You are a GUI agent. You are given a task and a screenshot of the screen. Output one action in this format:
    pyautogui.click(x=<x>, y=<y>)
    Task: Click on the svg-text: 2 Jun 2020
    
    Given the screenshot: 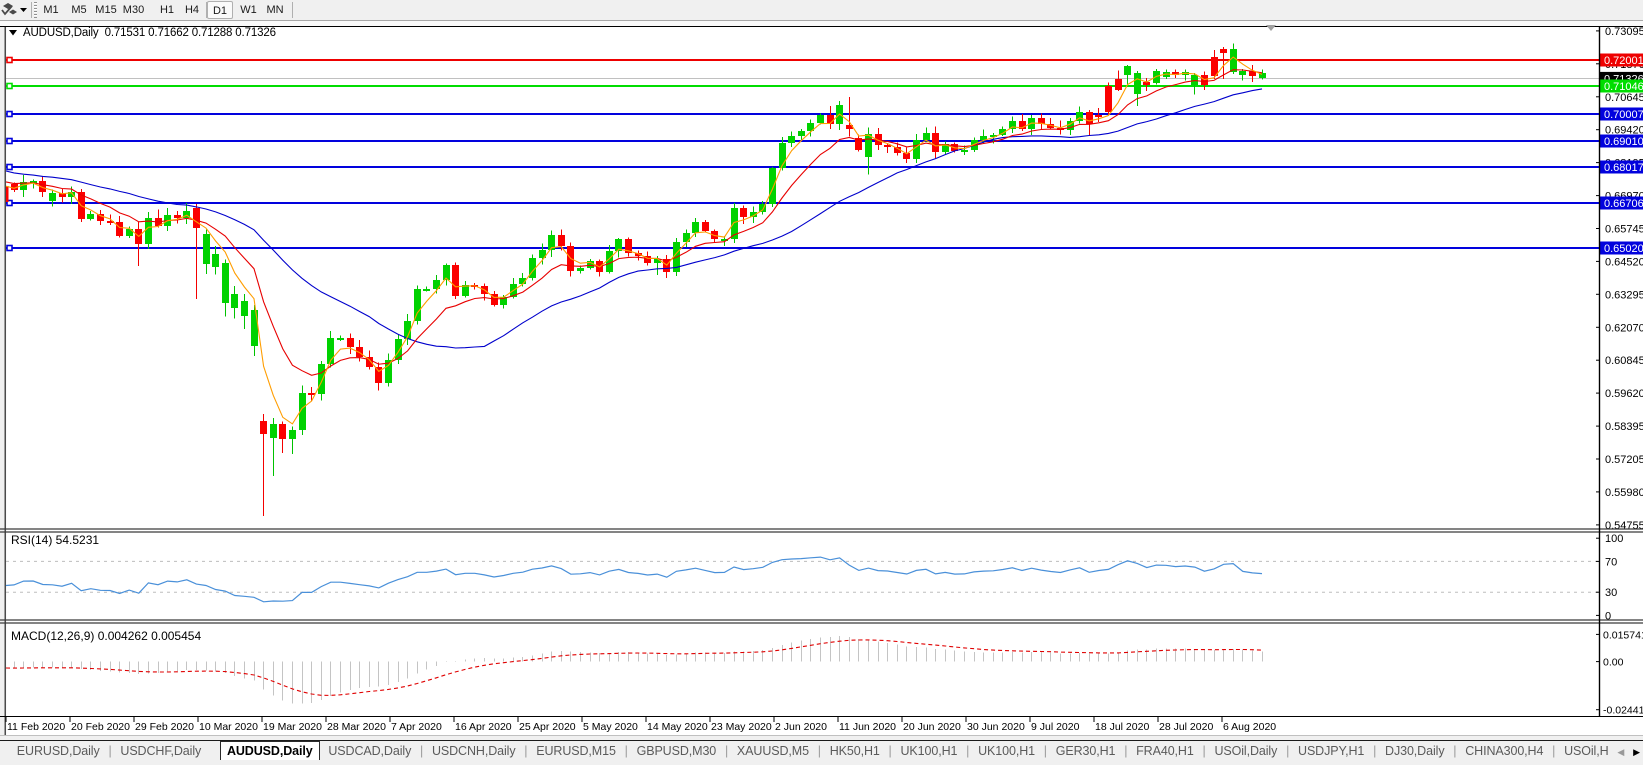 What is the action you would take?
    pyautogui.click(x=801, y=727)
    